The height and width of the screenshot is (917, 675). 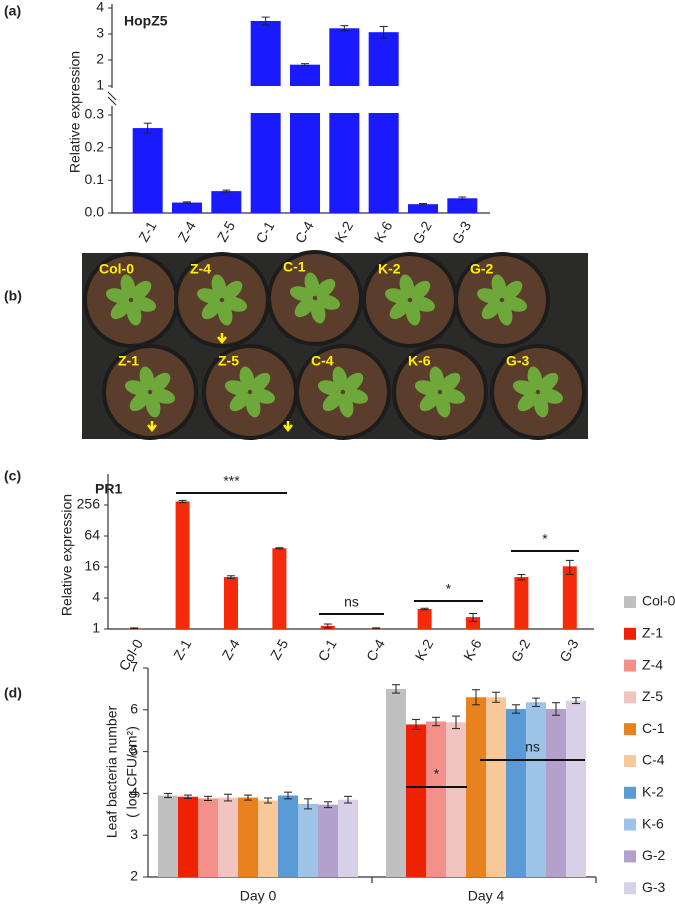 I want to click on x-tick-label: C-4, so click(x=304, y=232).